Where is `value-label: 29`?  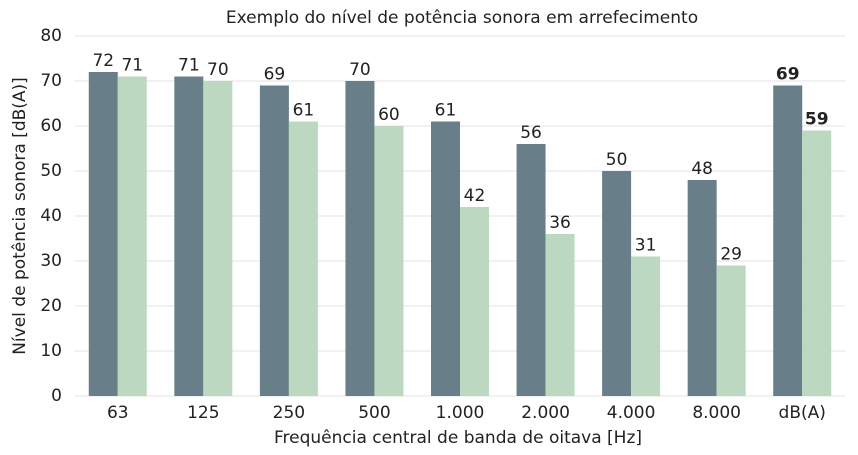
value-label: 29 is located at coordinates (731, 255).